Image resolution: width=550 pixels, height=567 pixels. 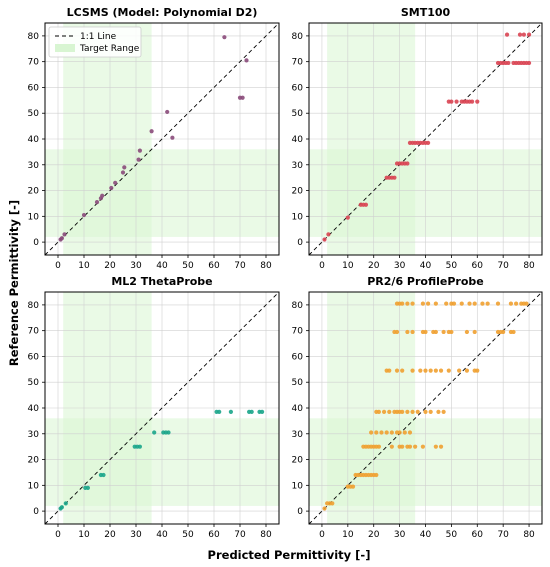 What do you see at coordinates (98, 37) in the screenshot?
I see `legend-label-line: 1:1 Line` at bounding box center [98, 37].